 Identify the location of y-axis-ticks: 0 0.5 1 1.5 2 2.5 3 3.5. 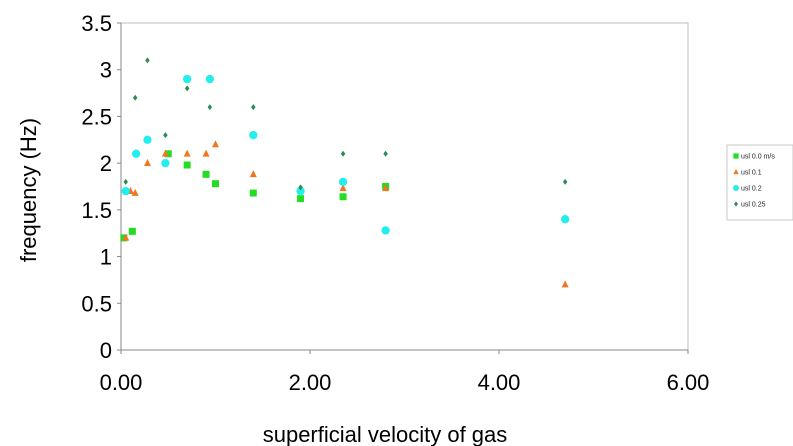
(101, 187).